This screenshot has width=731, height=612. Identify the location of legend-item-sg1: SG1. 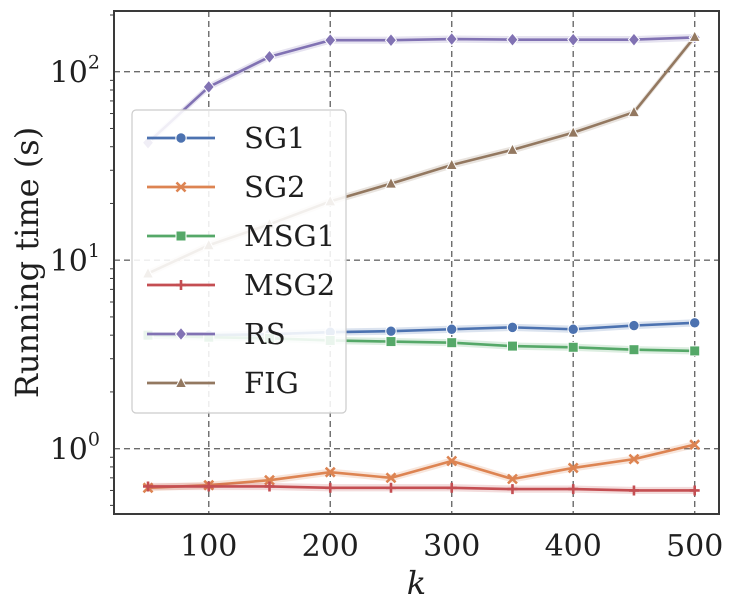
(226, 138).